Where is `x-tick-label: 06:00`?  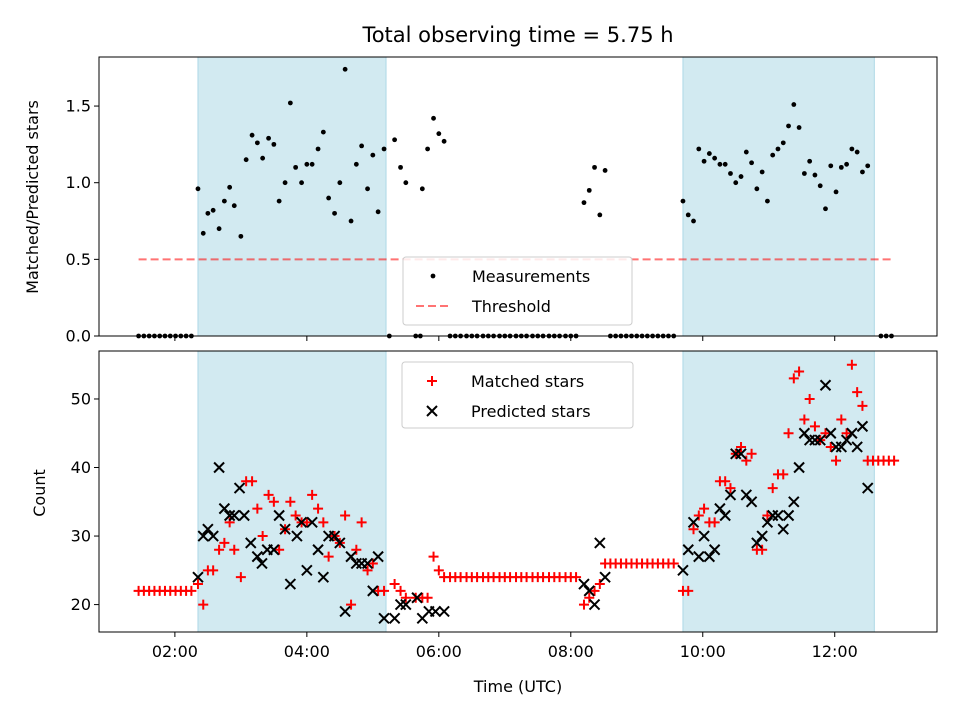 x-tick-label: 06:00 is located at coordinates (439, 651).